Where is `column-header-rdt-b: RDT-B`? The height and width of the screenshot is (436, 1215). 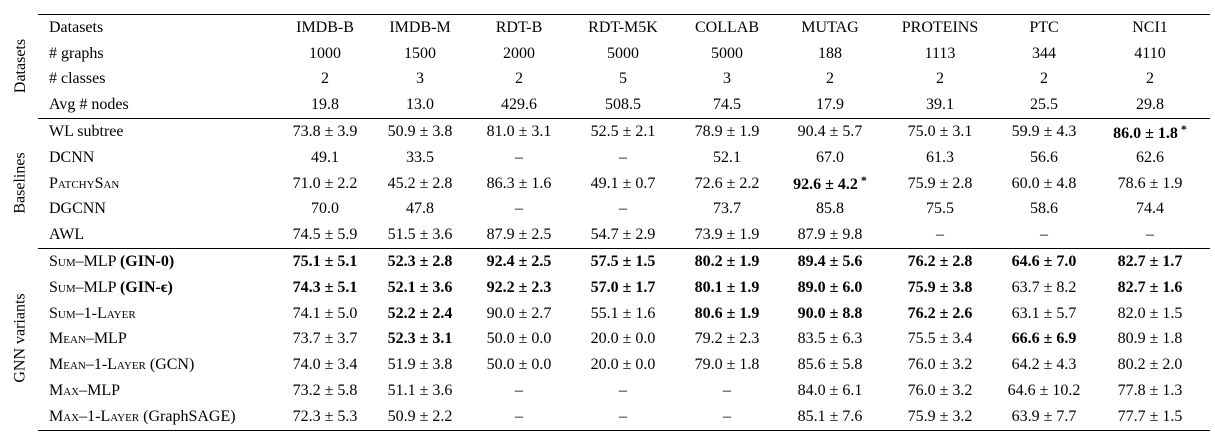
column-header-rdt-b: RDT-B is located at coordinates (519, 27).